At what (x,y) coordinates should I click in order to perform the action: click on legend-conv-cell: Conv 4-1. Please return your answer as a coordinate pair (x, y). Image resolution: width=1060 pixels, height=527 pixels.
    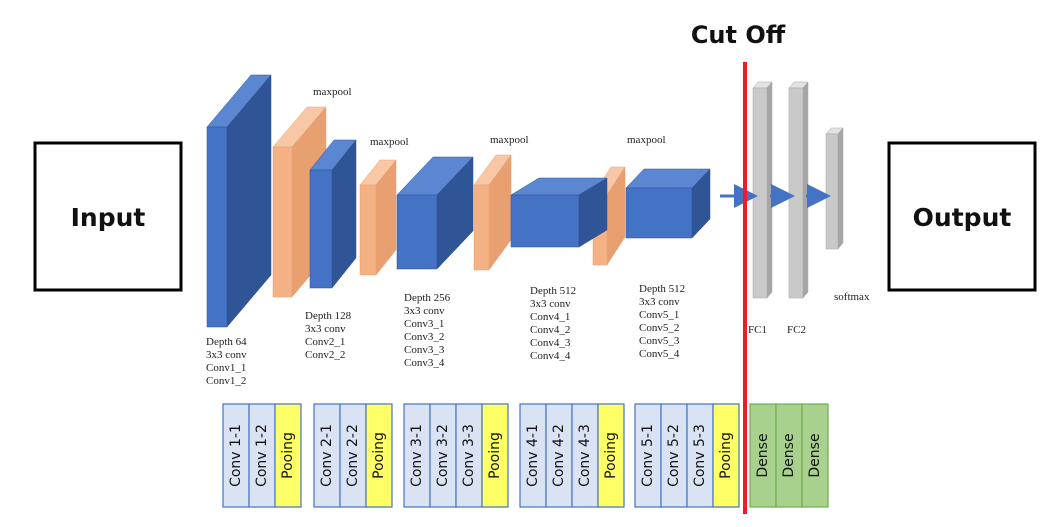
    Looking at the image, I should click on (533, 455).